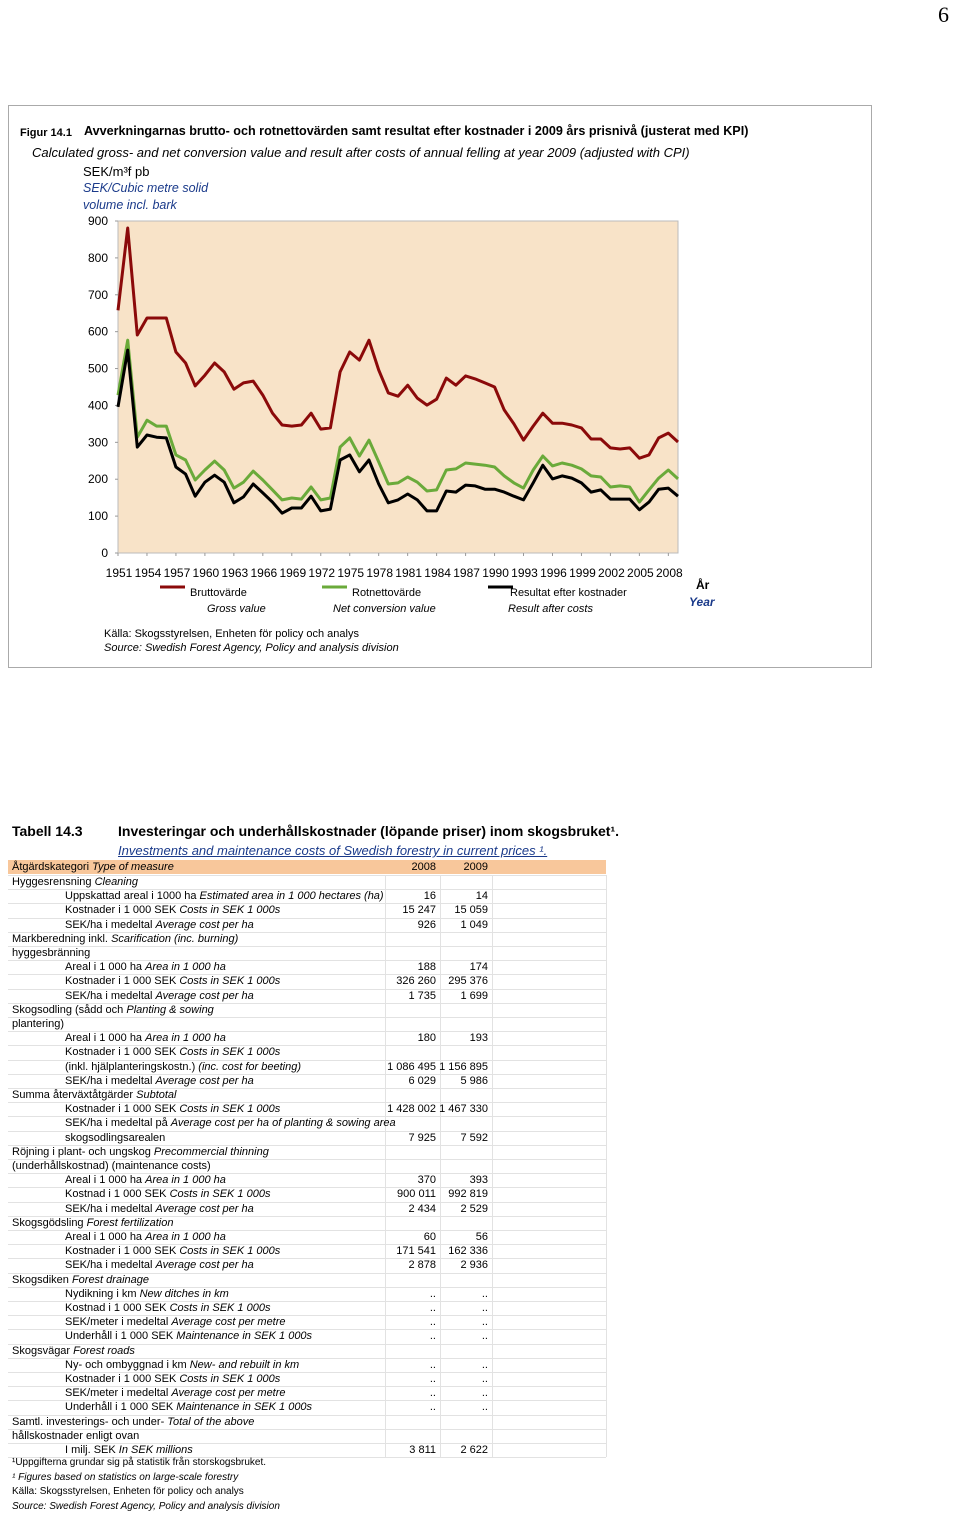  I want to click on cell-value: 1 086 495, so click(411, 1066).